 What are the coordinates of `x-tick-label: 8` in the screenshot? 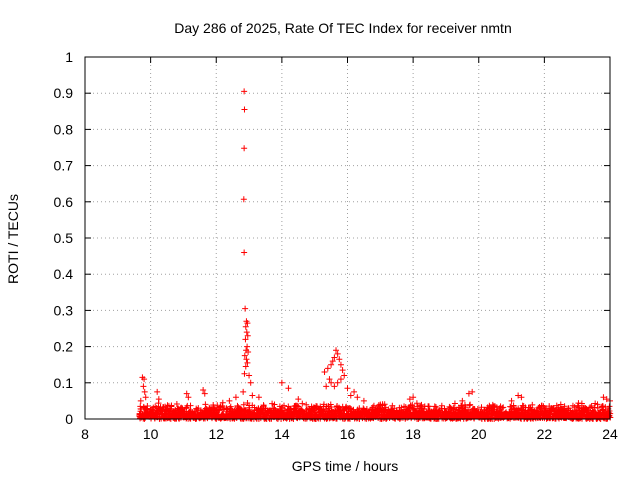 It's located at (85, 434).